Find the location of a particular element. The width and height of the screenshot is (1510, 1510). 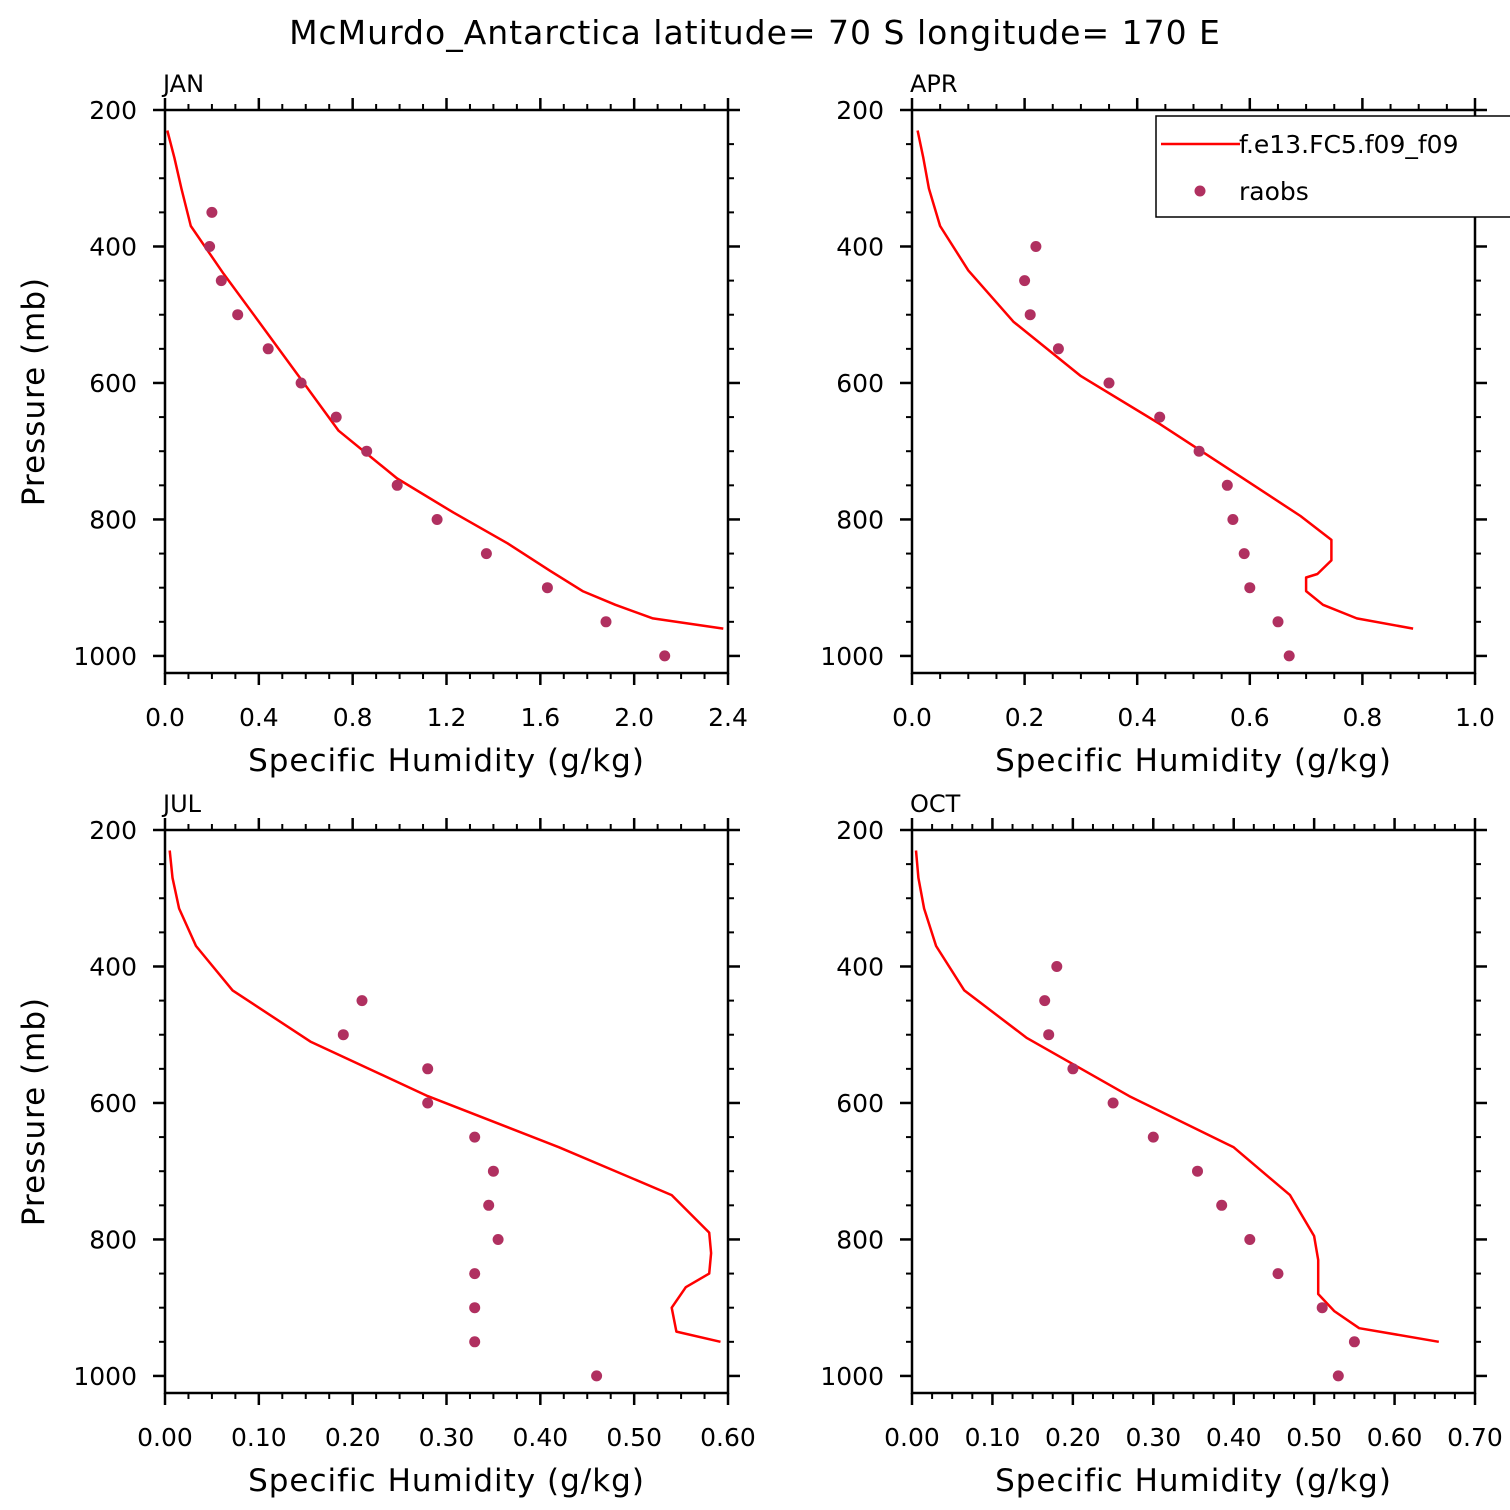

x-tick-label: 0.8 is located at coordinates (1363, 717).